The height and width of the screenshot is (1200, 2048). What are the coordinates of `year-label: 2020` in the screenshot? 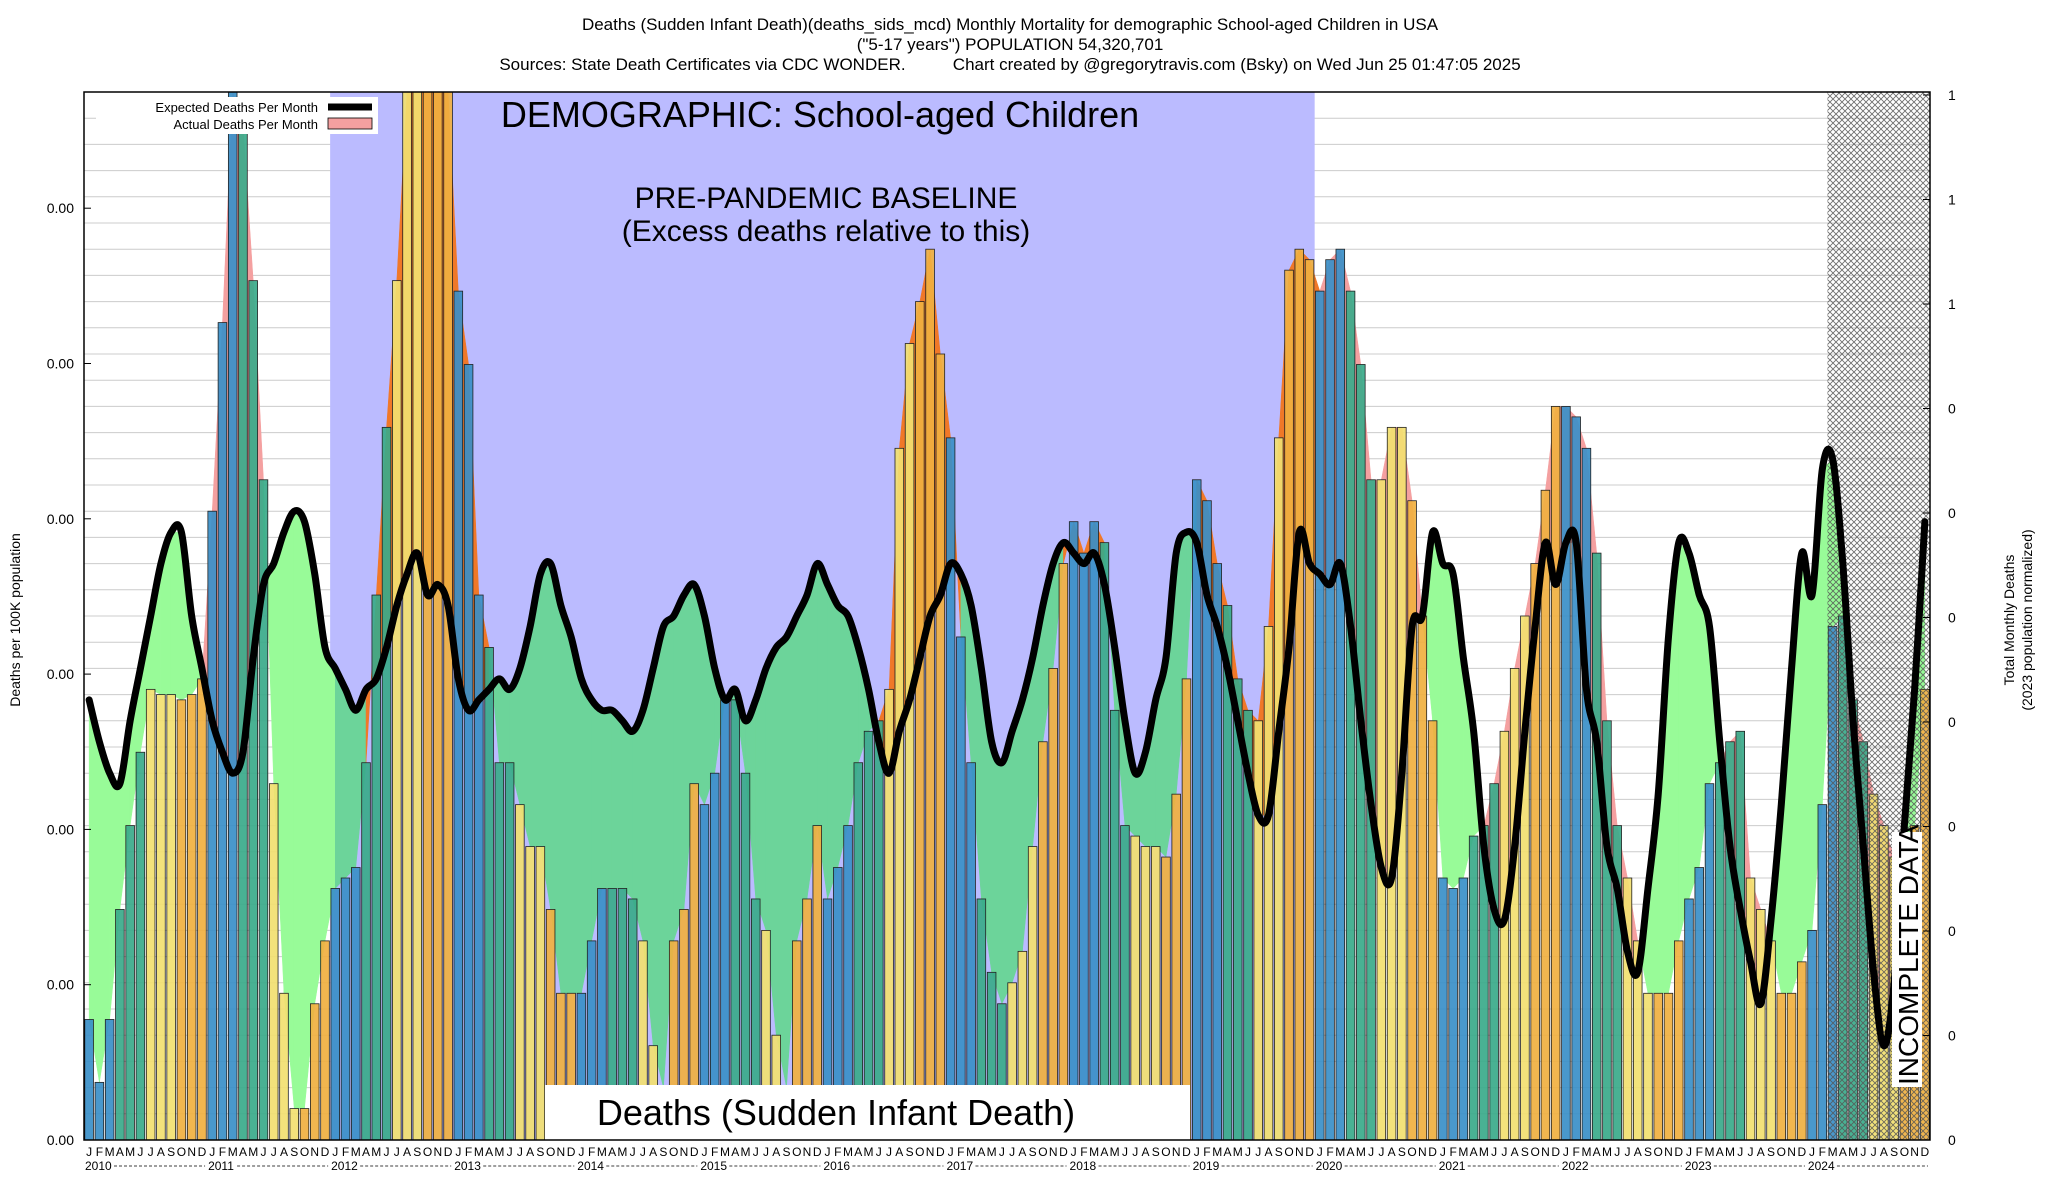 It's located at (1329, 1166).